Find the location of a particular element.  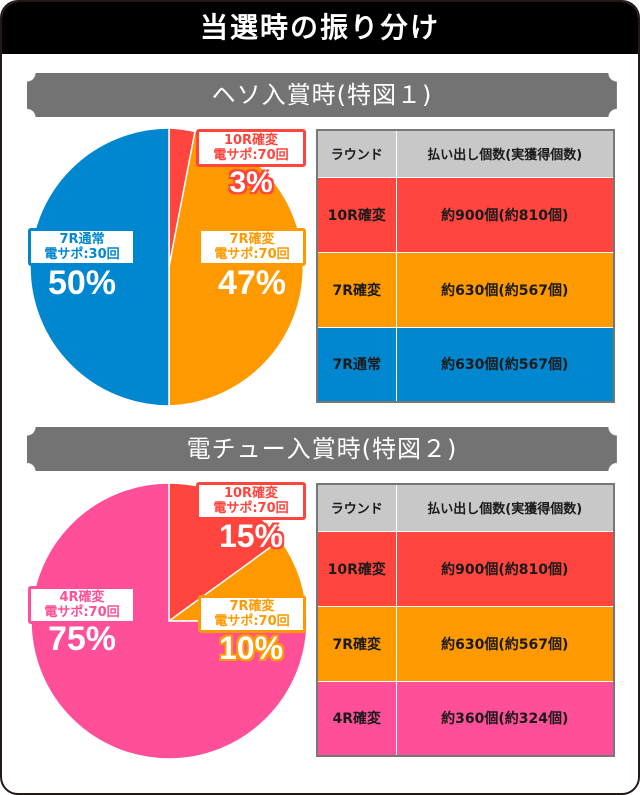

slice-percent-10r-kakuhen: 3% is located at coordinates (251, 182).